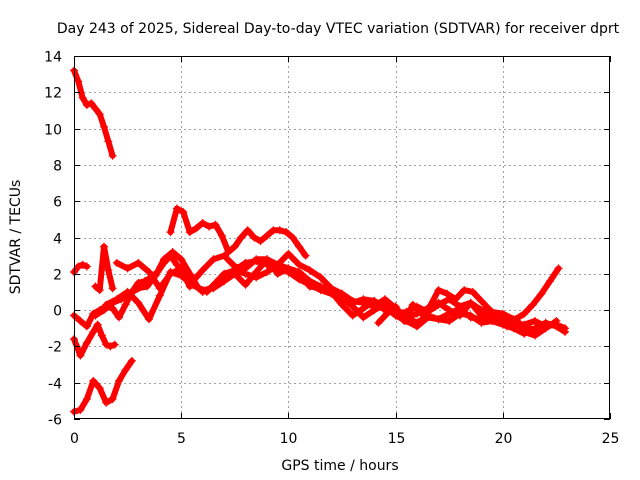 The height and width of the screenshot is (480, 640). Describe the element at coordinates (74, 439) in the screenshot. I see `x-tick-label: 0` at that location.